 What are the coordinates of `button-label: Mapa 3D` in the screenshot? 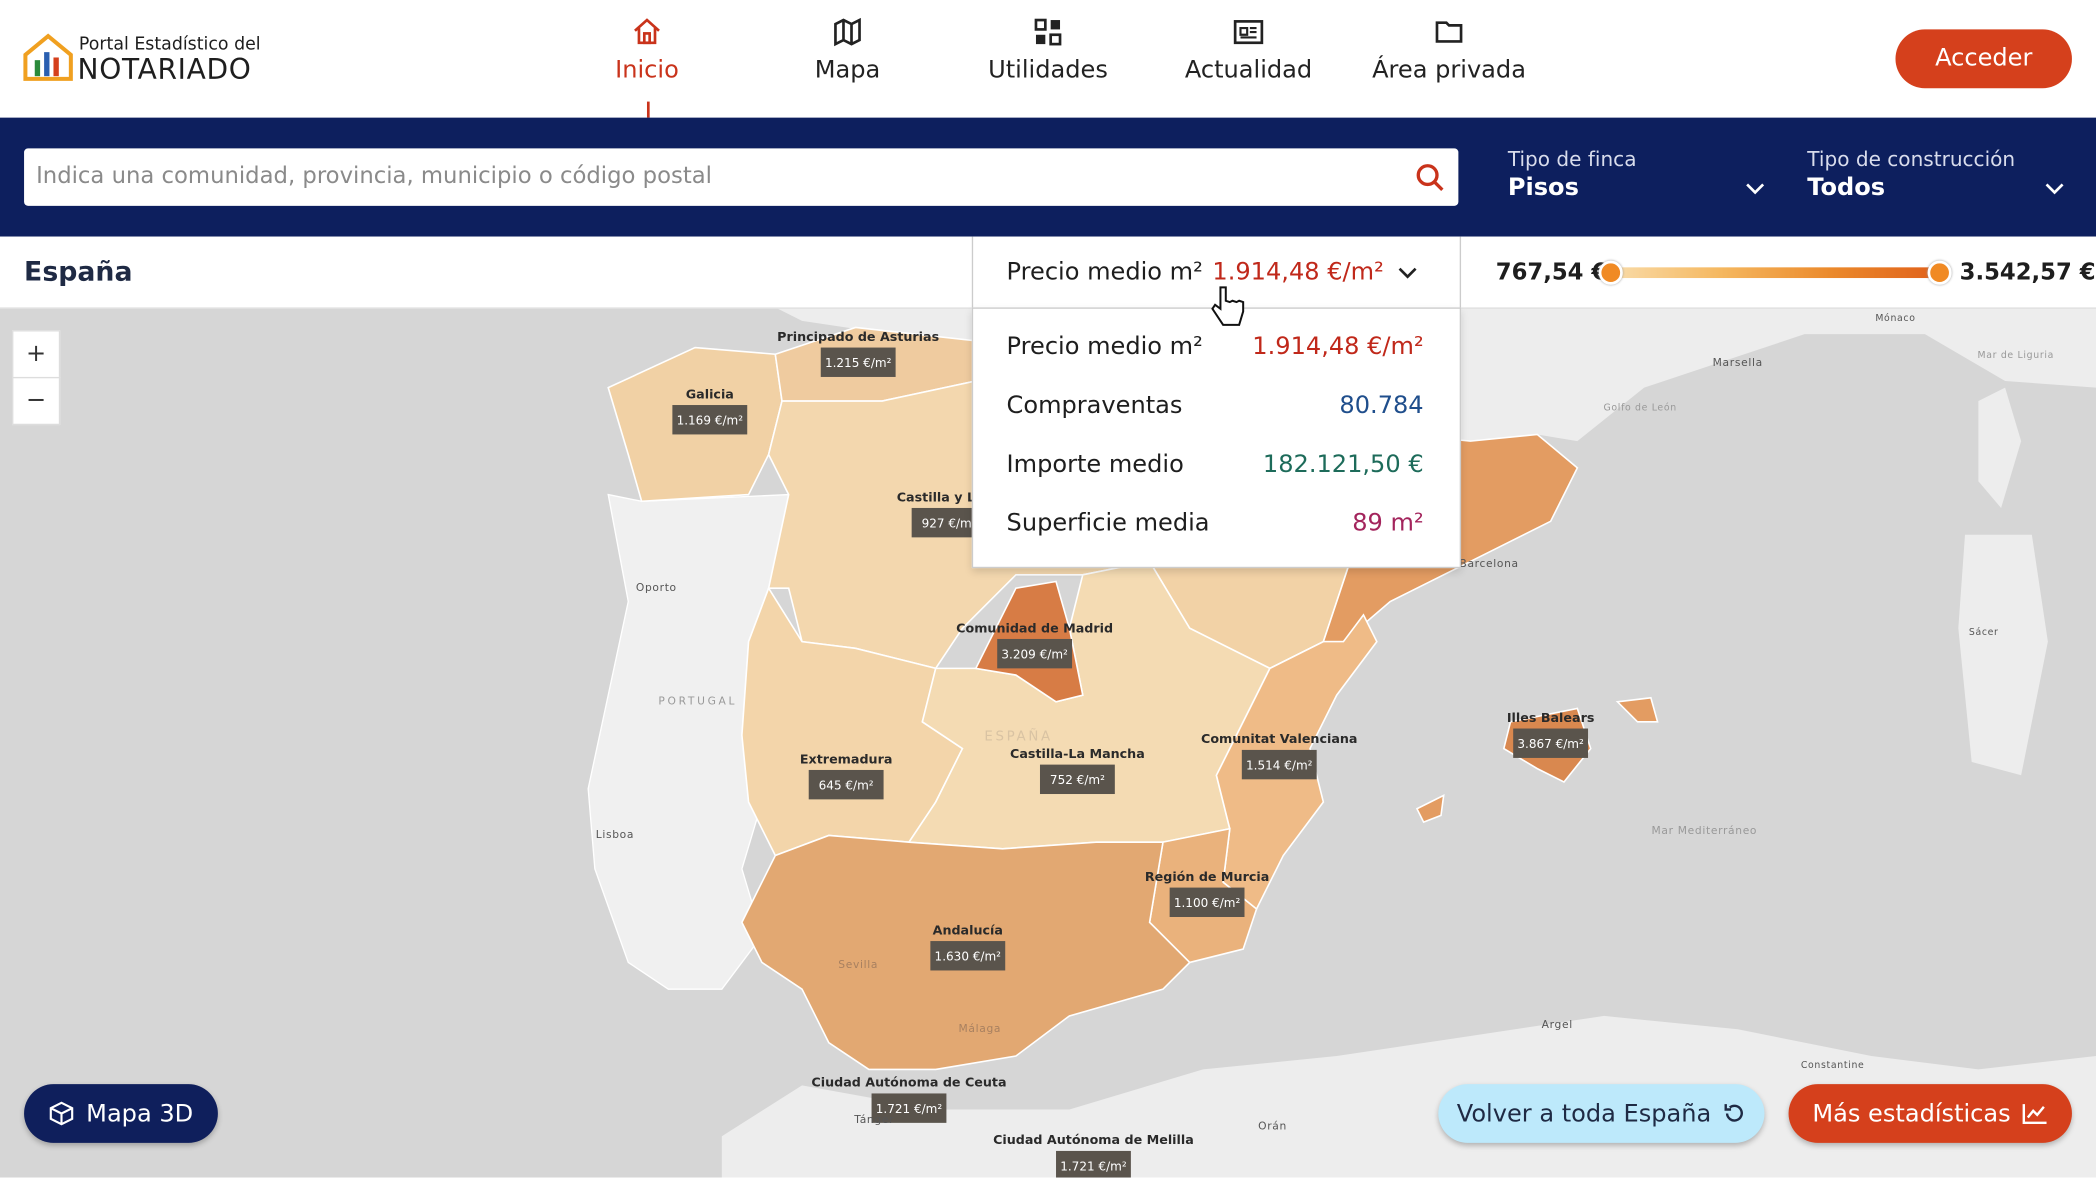 It's located at (140, 1113).